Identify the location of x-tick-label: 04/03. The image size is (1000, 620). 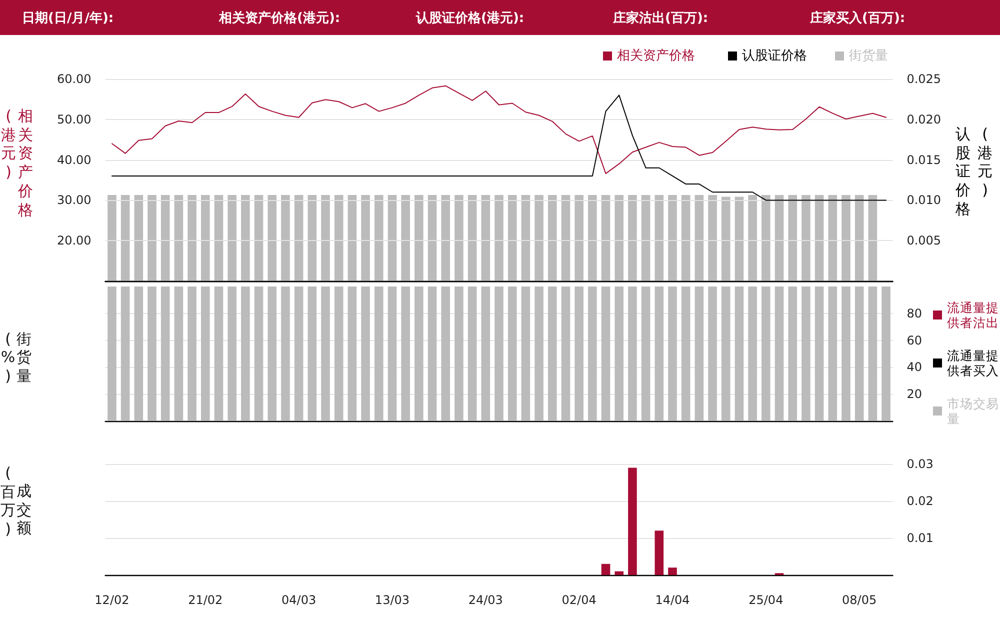
(299, 600).